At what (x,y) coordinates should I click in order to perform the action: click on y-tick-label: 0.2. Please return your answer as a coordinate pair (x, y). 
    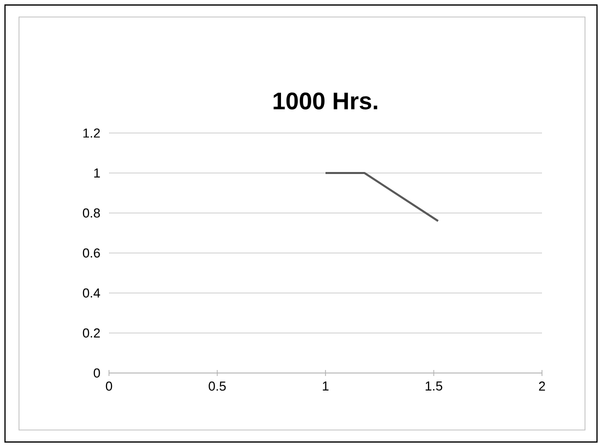
    Looking at the image, I should click on (91, 333).